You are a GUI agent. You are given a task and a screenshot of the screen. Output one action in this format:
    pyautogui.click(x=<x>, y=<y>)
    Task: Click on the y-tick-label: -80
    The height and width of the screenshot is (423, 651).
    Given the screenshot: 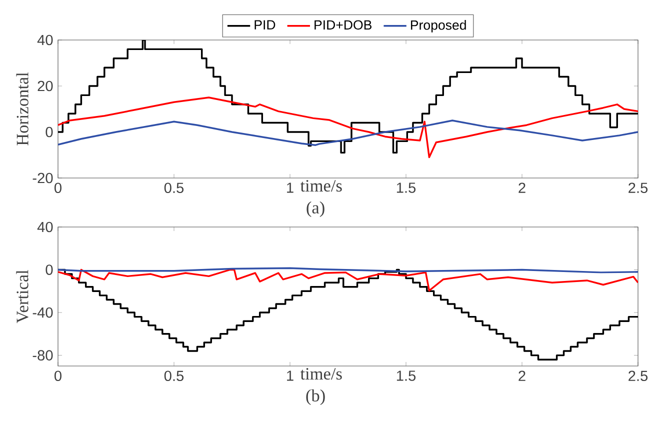 What is the action you would take?
    pyautogui.click(x=42, y=355)
    